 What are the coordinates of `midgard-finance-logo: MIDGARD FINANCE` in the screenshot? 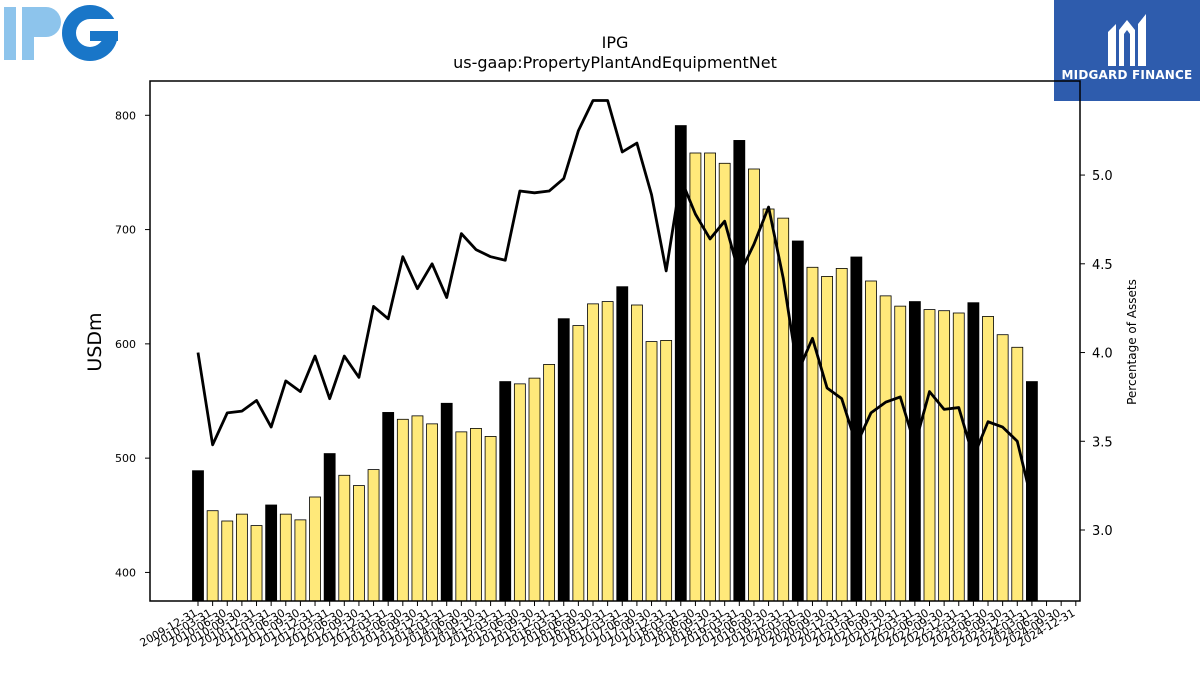 It's located at (1127, 50).